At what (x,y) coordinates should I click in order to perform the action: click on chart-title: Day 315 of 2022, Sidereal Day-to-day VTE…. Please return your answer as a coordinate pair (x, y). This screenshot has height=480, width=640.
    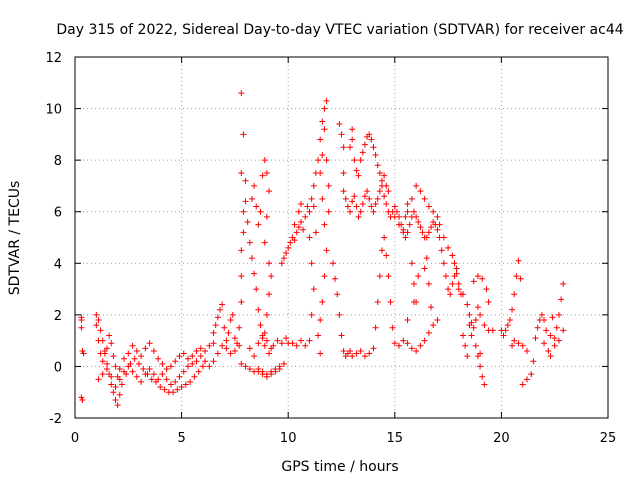
    Looking at the image, I should click on (339, 30).